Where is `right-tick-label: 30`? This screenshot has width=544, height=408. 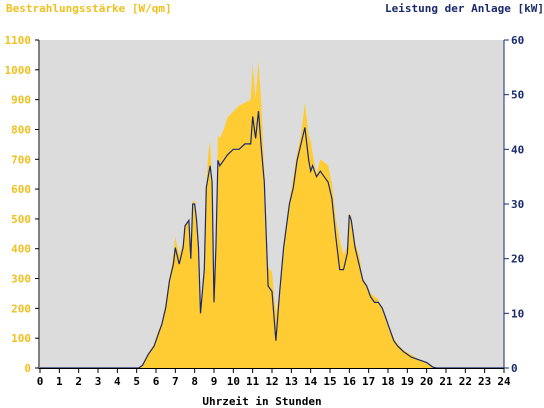 right-tick-label: 30 is located at coordinates (517, 204).